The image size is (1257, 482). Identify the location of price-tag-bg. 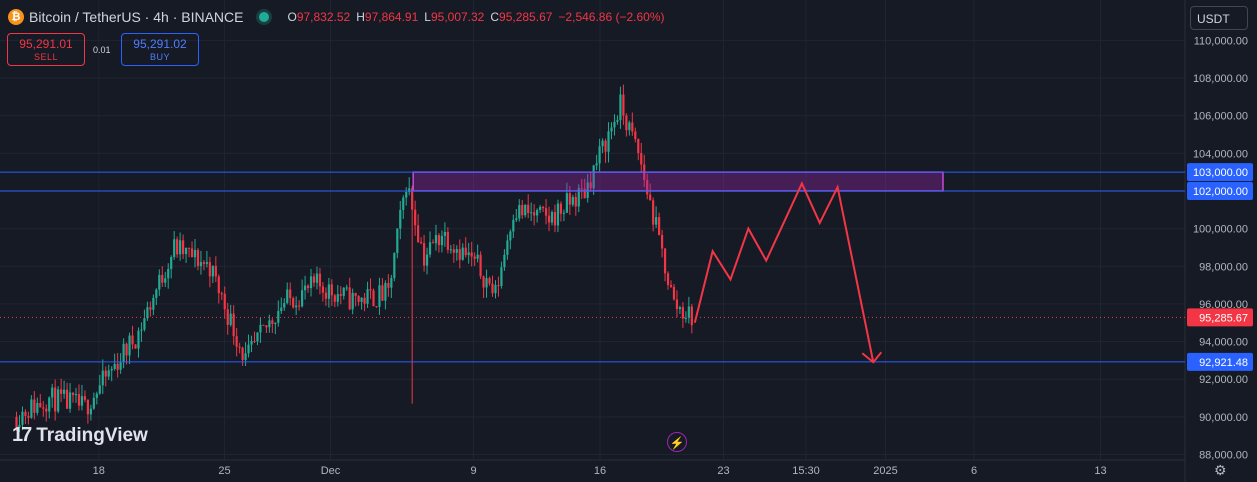
(1220, 317).